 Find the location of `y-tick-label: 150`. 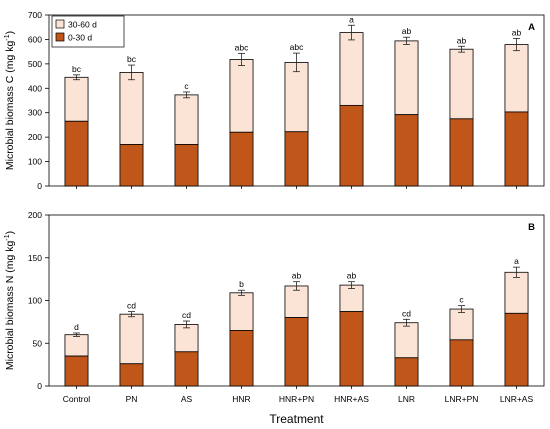

y-tick-label: 150 is located at coordinates (35, 258).